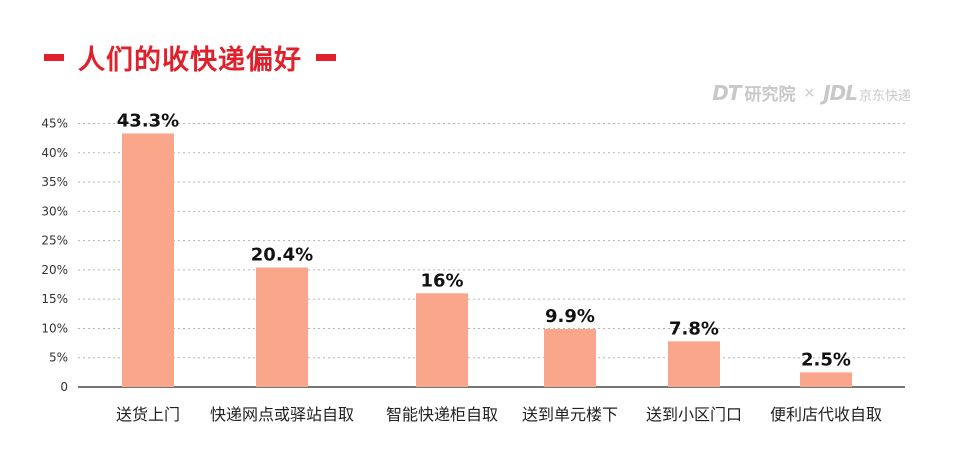 The image size is (969, 457). What do you see at coordinates (326, 57) in the screenshot?
I see `title-right-bar` at bounding box center [326, 57].